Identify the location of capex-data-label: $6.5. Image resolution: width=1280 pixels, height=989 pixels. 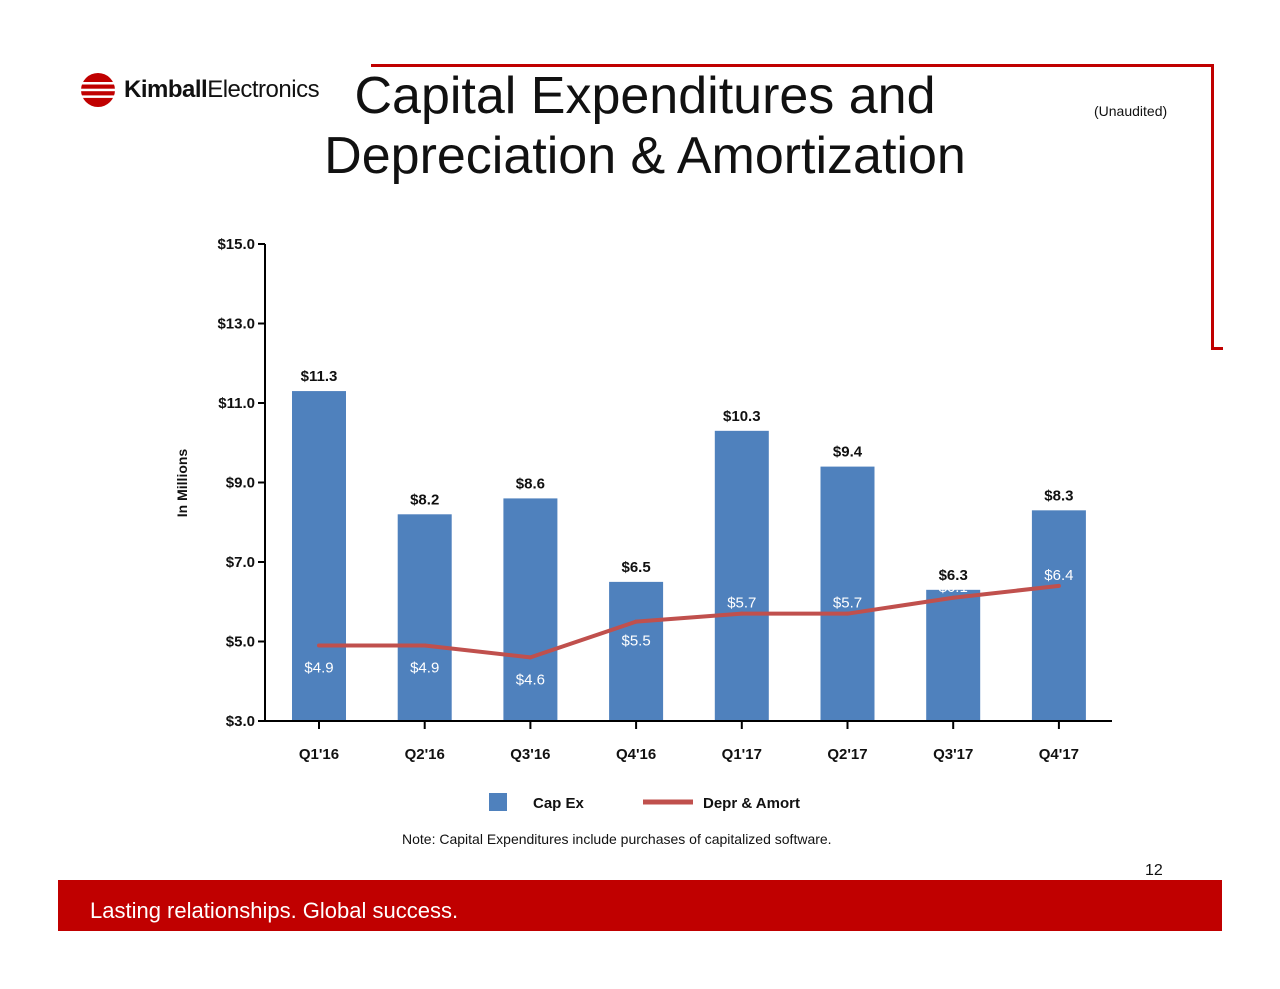
(635, 567).